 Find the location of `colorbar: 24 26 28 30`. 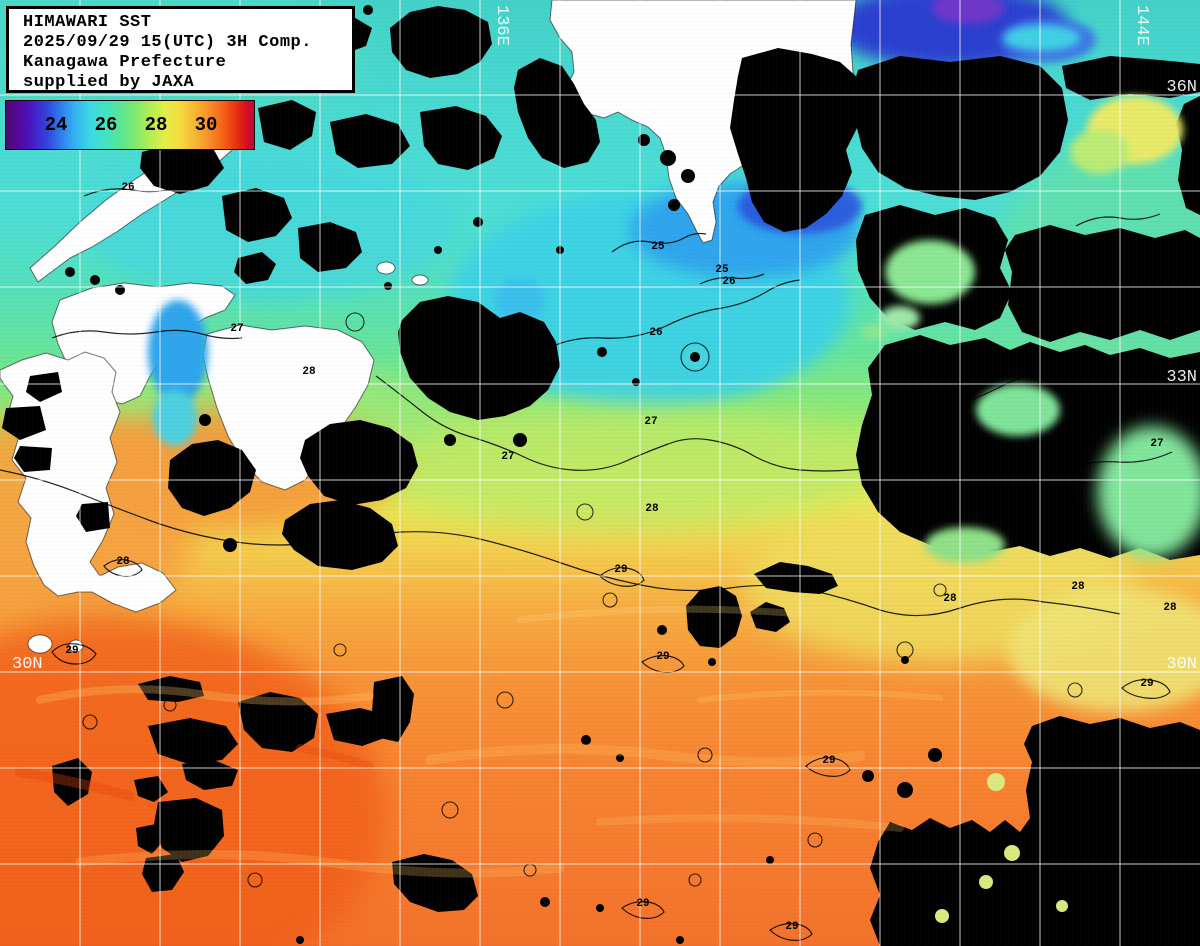

colorbar: 24 26 28 30 is located at coordinates (130, 125).